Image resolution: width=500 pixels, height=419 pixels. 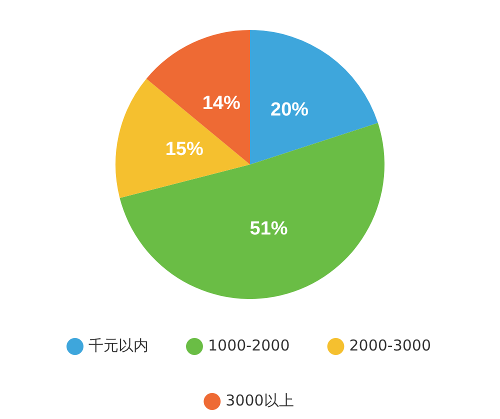 I want to click on data-label: 20%, so click(x=289, y=109).